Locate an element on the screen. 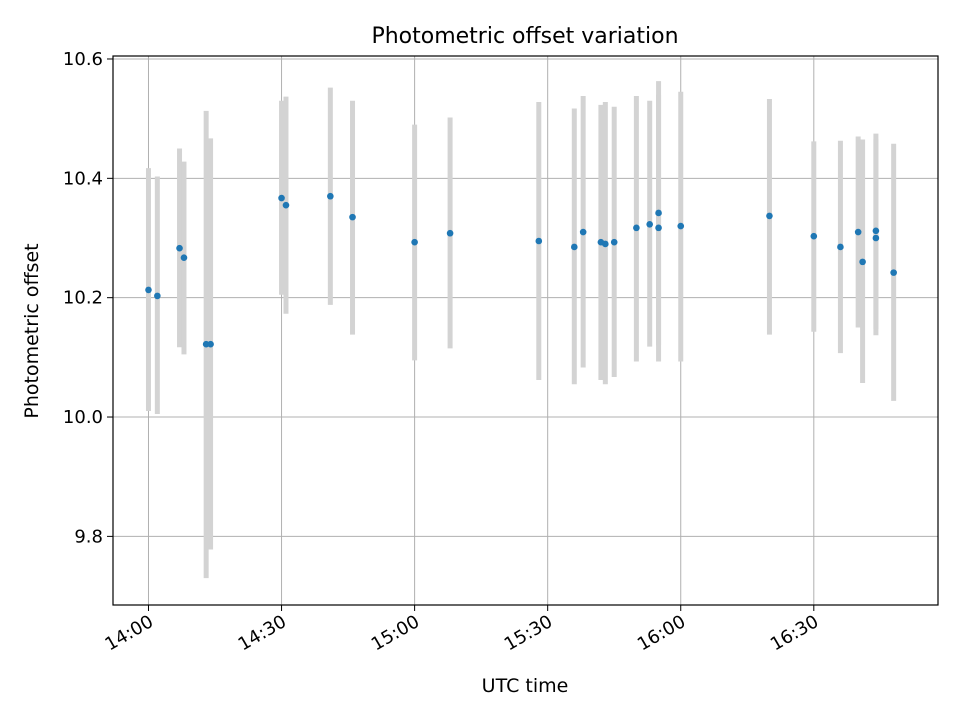  y-tick-label: 10.4 is located at coordinates (83, 178).